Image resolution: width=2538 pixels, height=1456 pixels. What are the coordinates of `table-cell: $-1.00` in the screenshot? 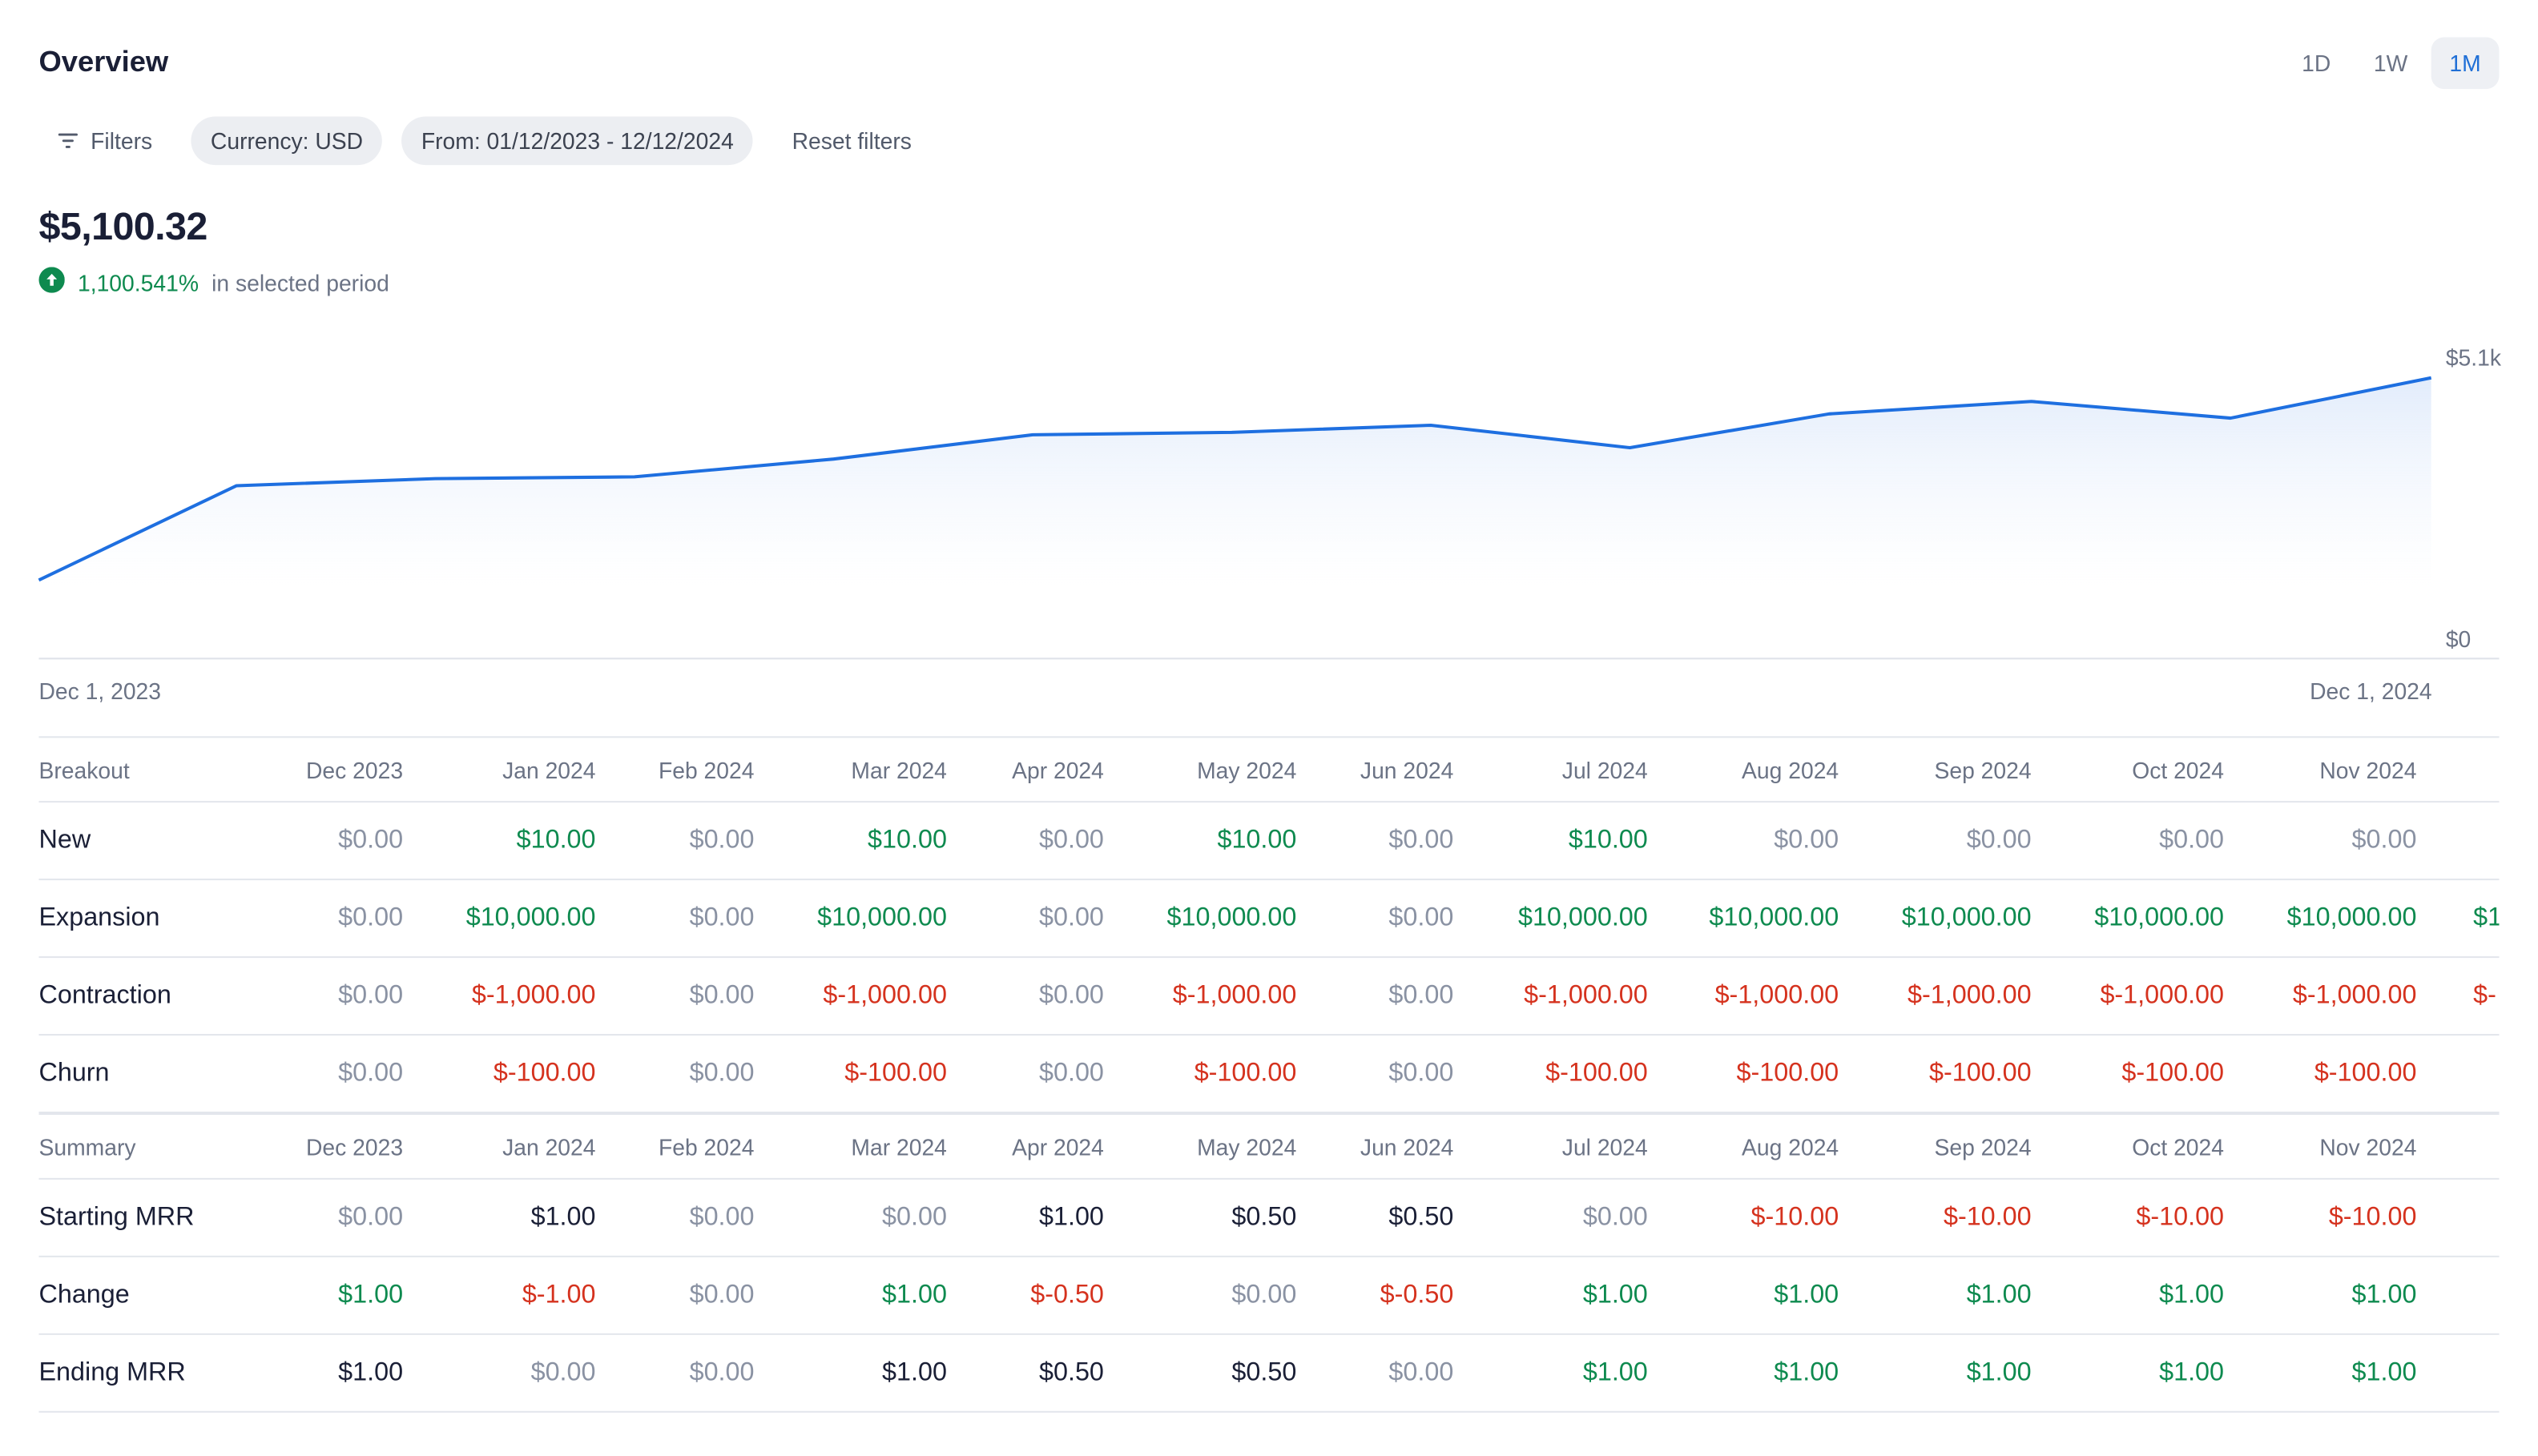 It's located at (506, 1295).